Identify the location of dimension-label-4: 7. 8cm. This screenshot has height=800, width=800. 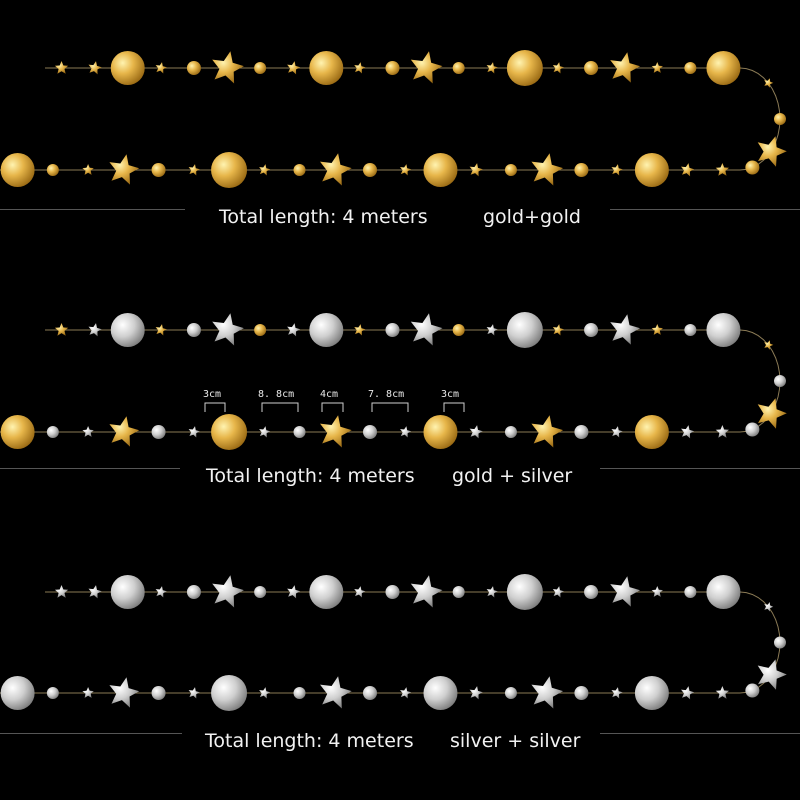
(386, 394).